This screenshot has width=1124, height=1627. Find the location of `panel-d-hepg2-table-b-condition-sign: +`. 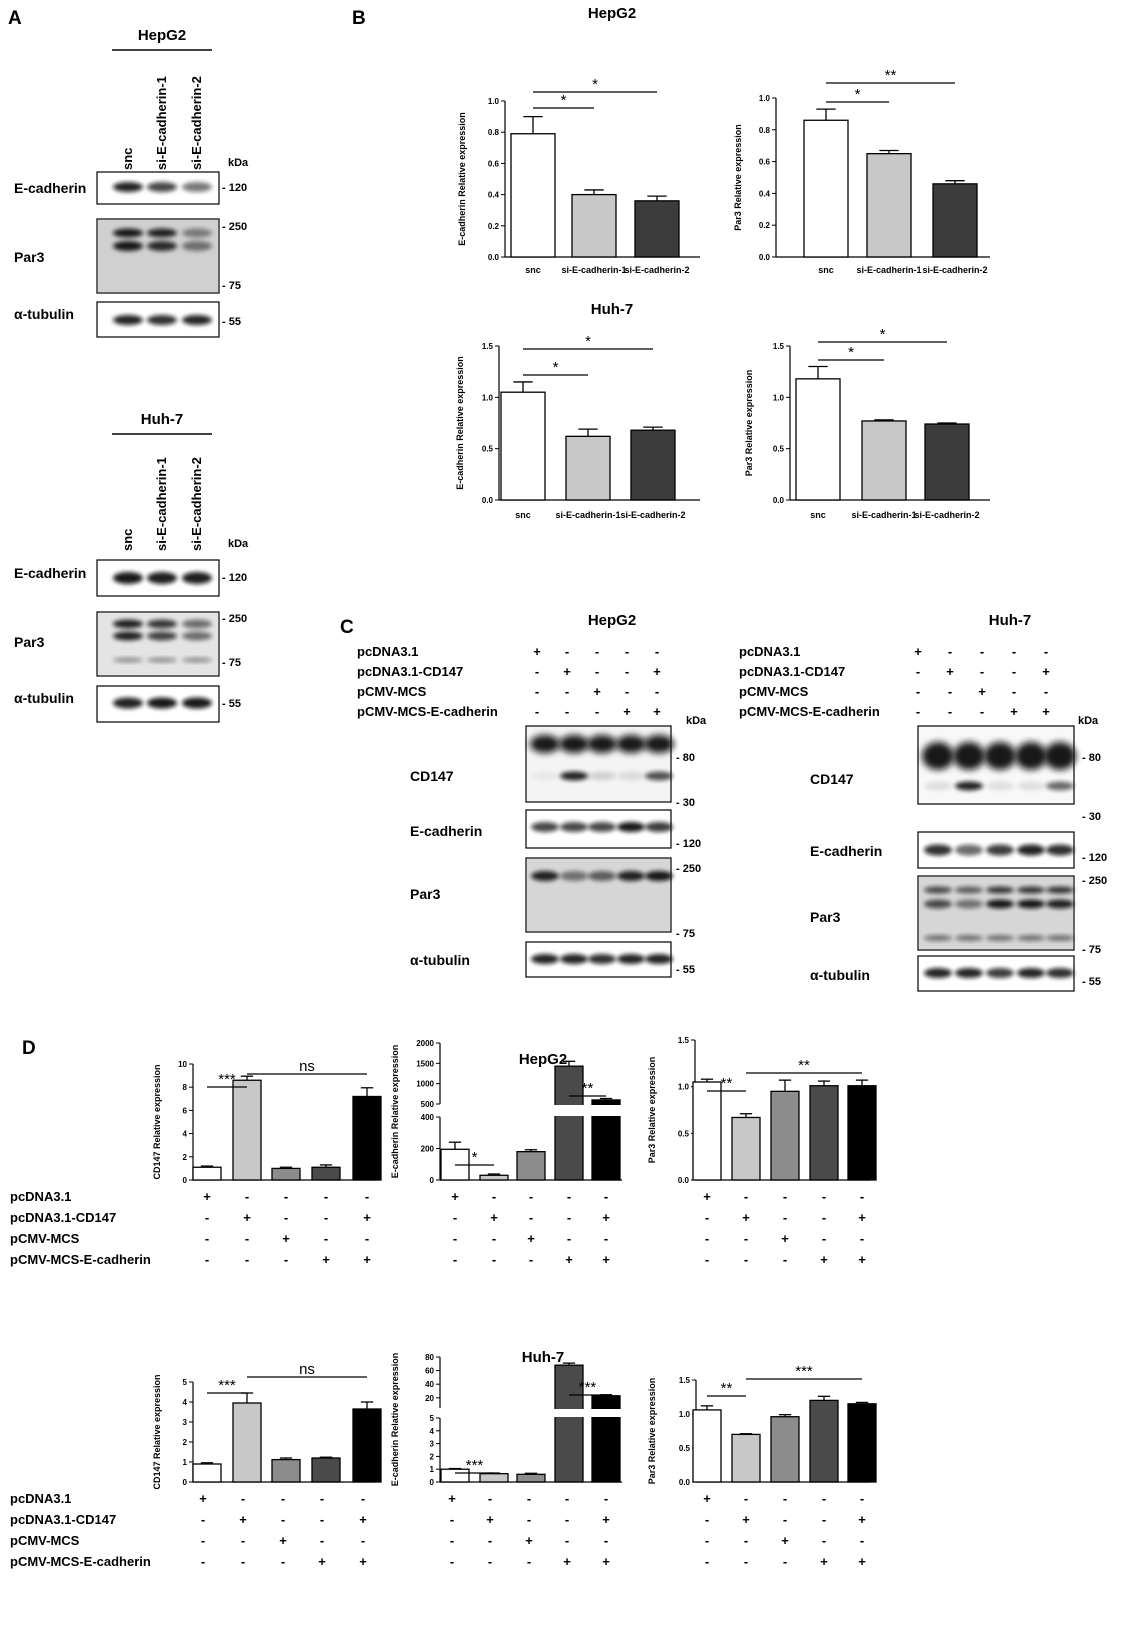

panel-d-hepg2-table-b-condition-sign: + is located at coordinates (606, 1259).